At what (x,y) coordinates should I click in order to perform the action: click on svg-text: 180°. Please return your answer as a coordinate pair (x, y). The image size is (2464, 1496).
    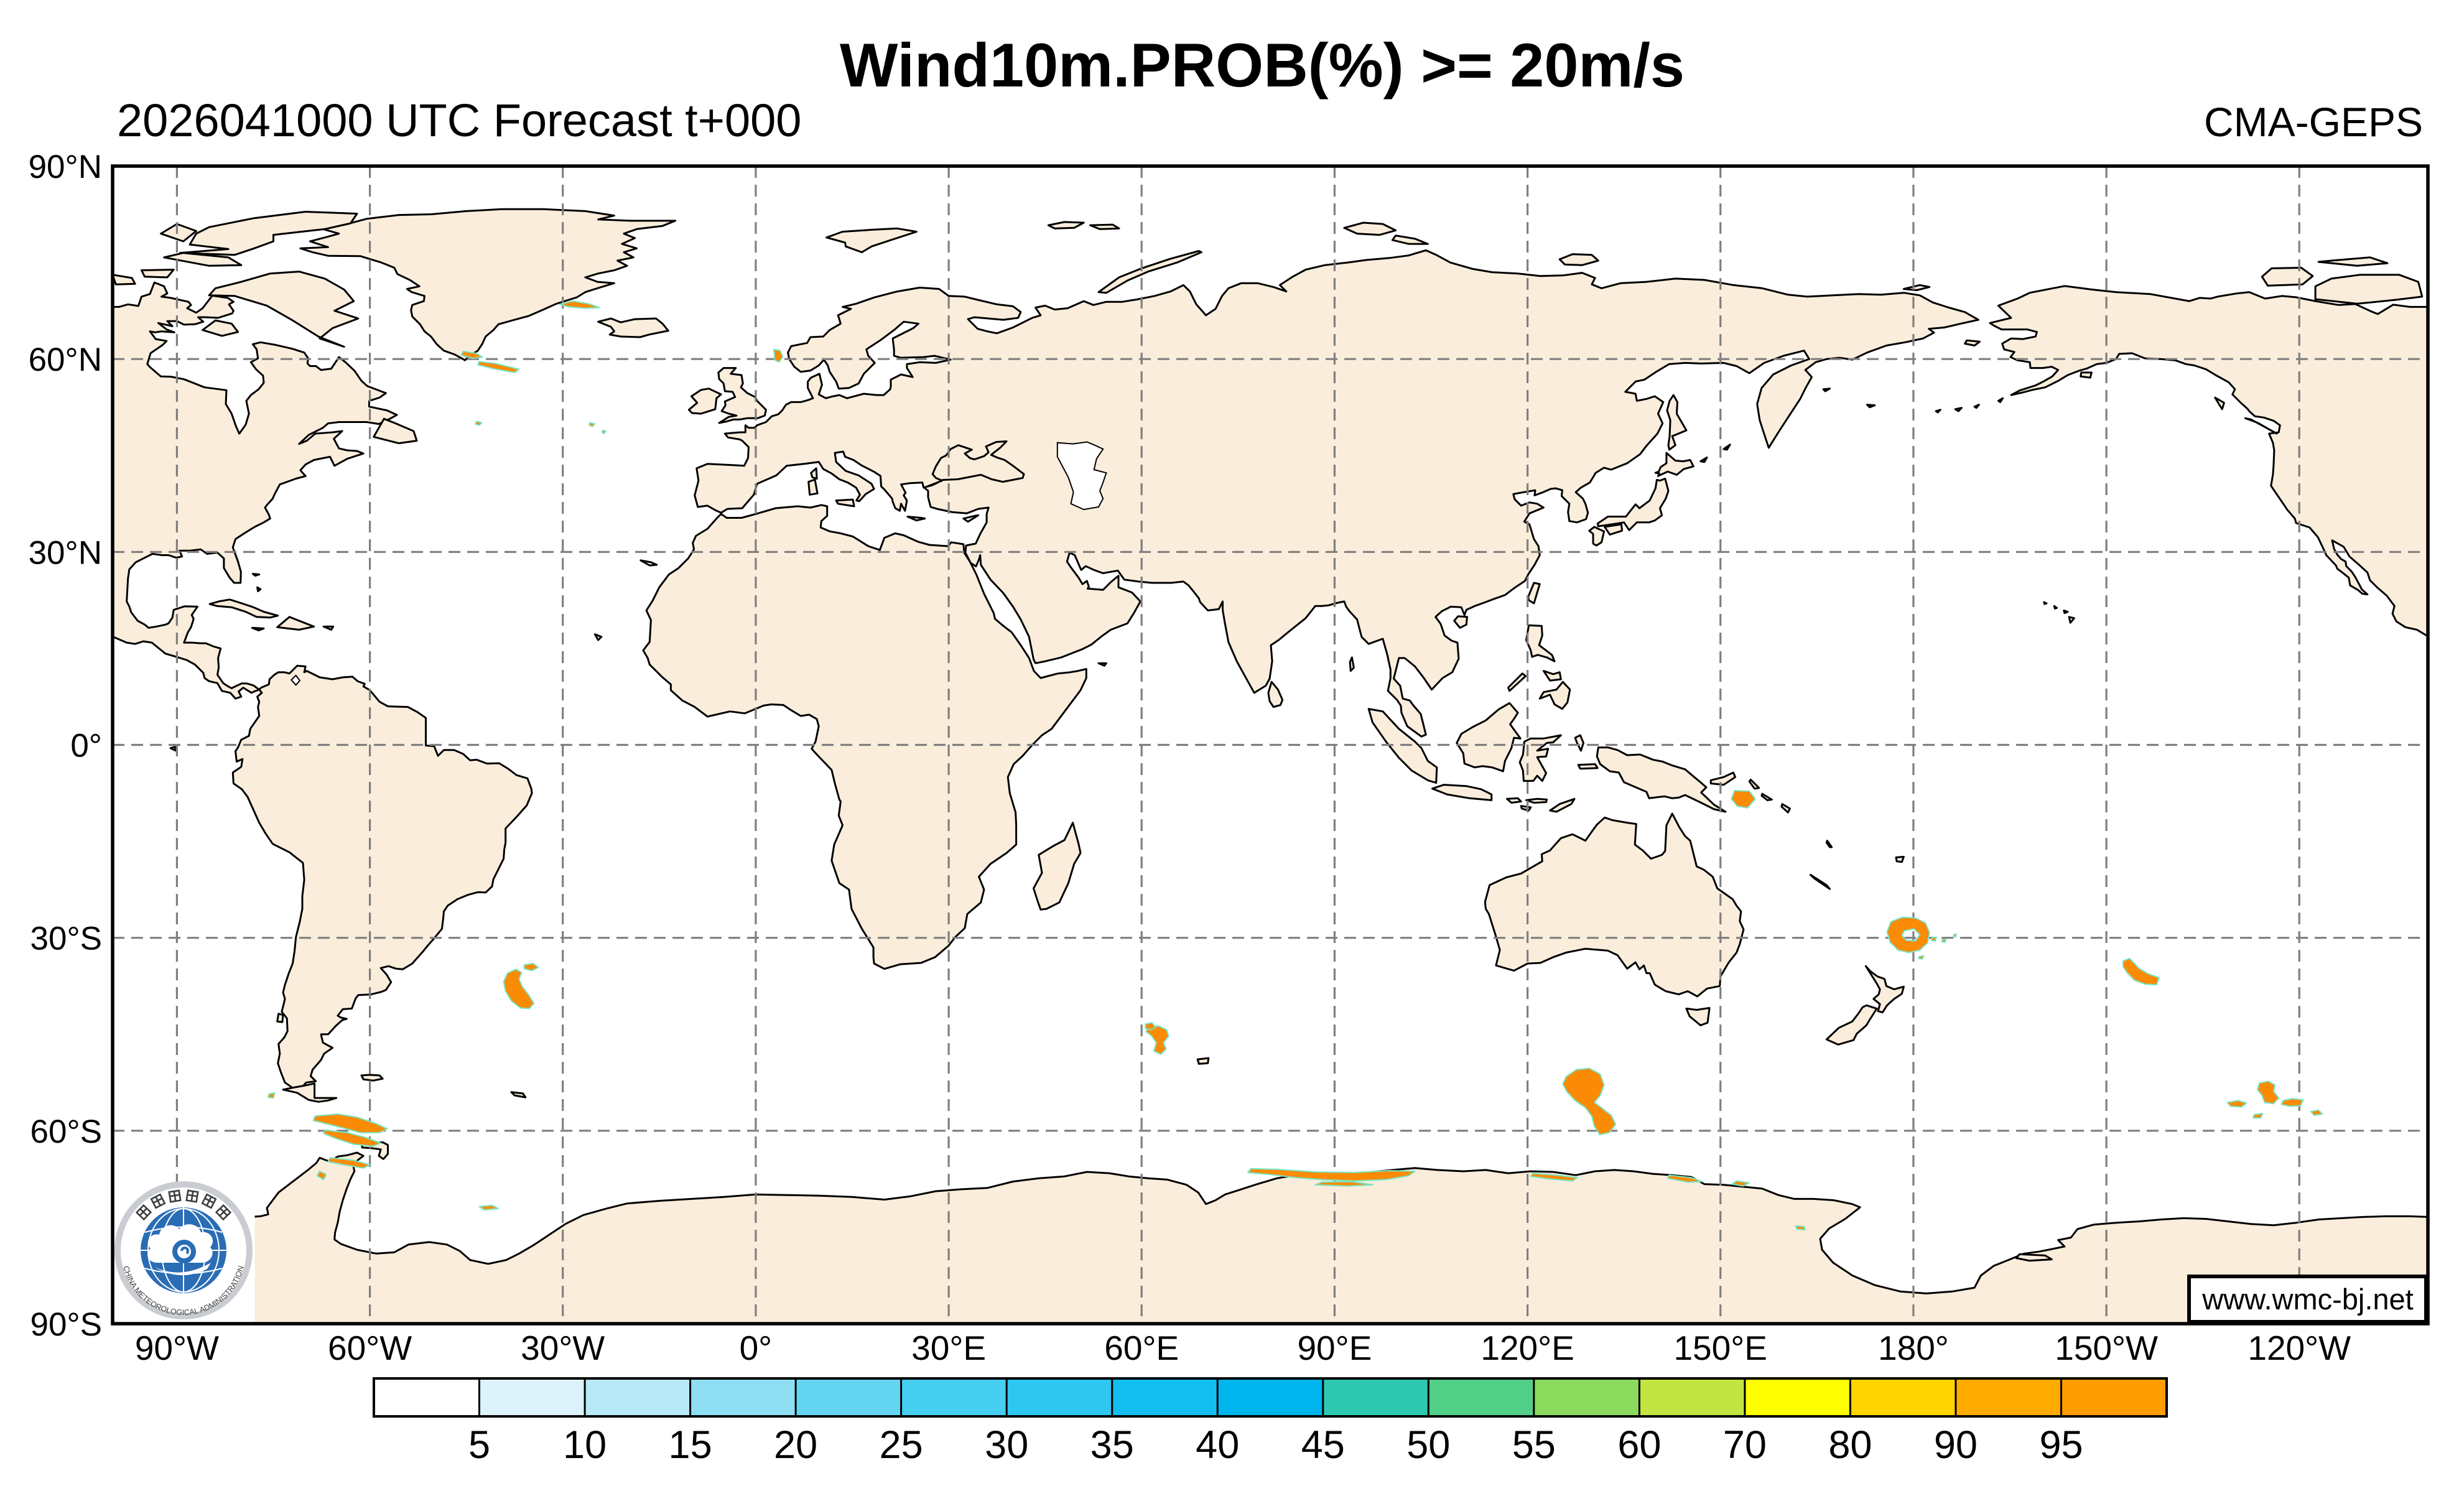
    Looking at the image, I should click on (1913, 1348).